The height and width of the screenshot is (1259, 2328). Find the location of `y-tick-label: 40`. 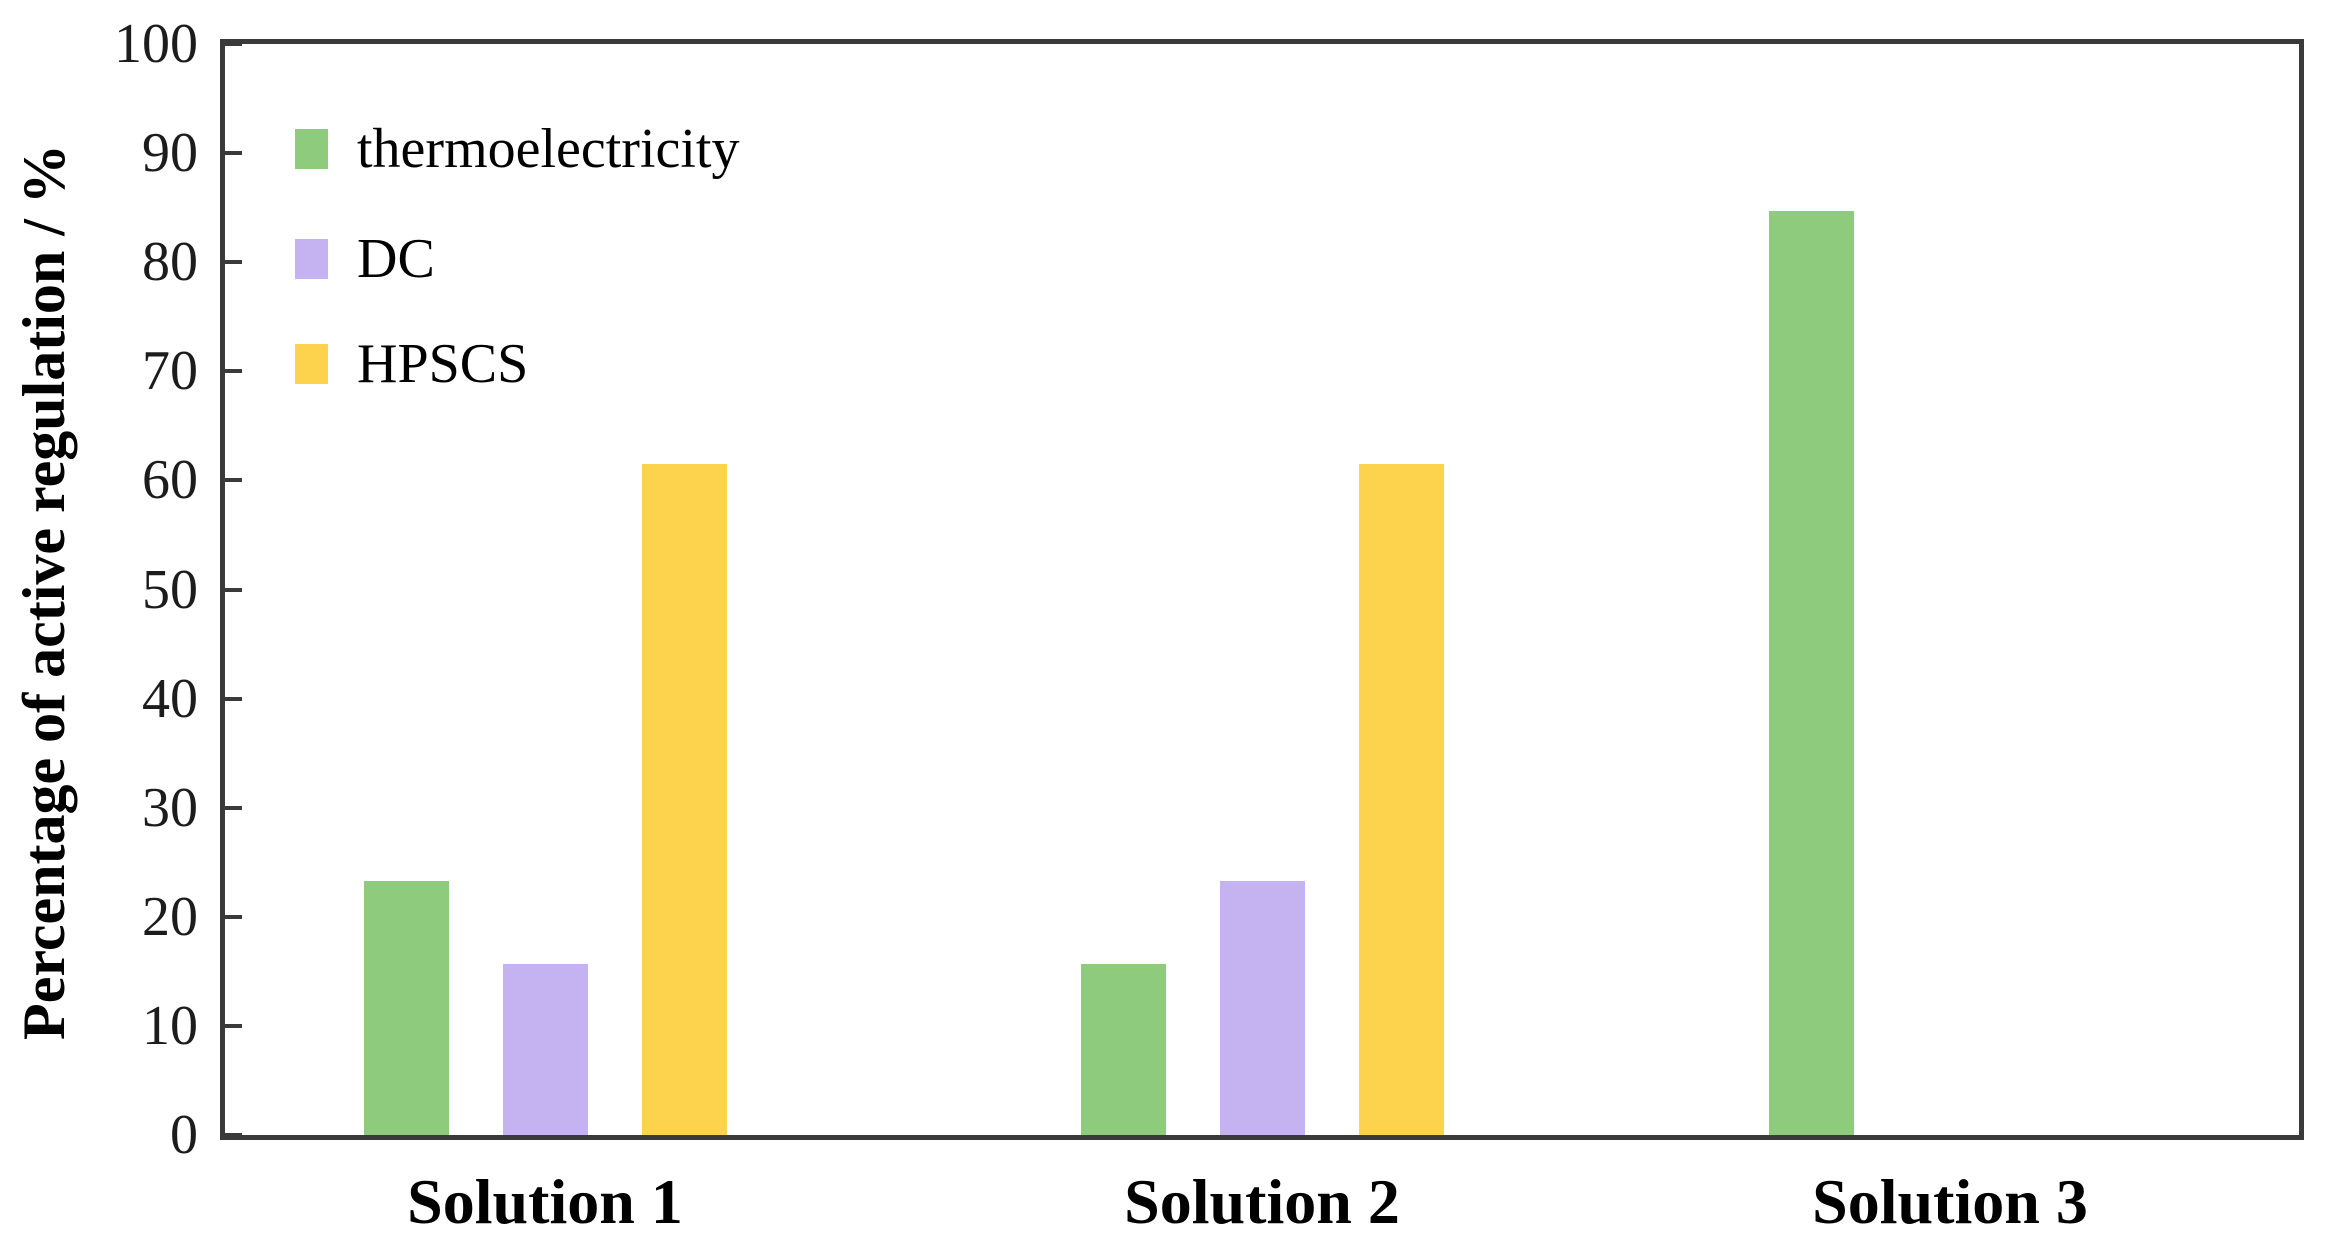

y-tick-label: 40 is located at coordinates (170, 699).